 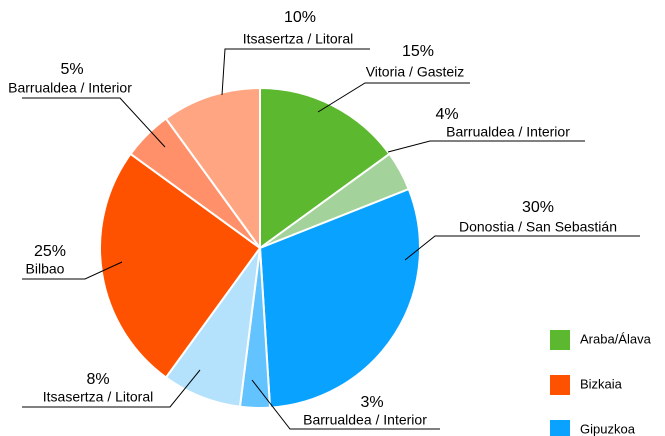 What do you see at coordinates (446, 114) in the screenshot?
I see `data-label: 4%` at bounding box center [446, 114].